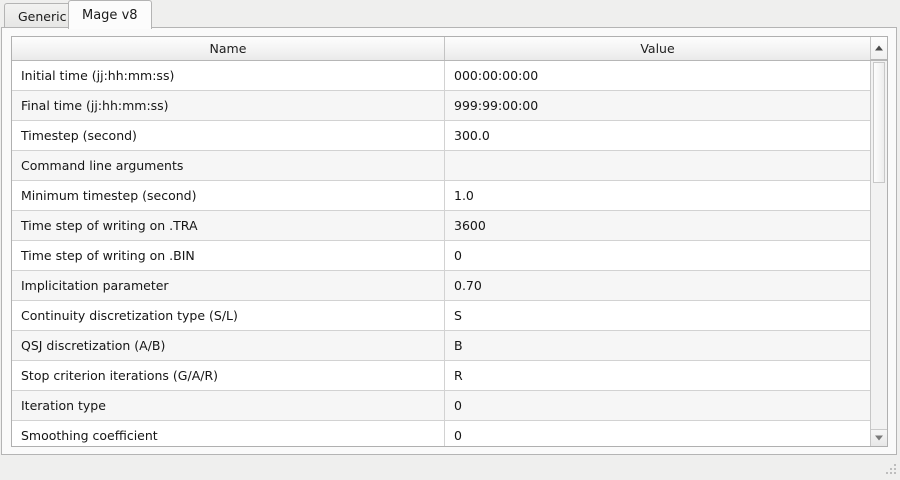  What do you see at coordinates (657, 165) in the screenshot?
I see `cell-value` at bounding box center [657, 165].